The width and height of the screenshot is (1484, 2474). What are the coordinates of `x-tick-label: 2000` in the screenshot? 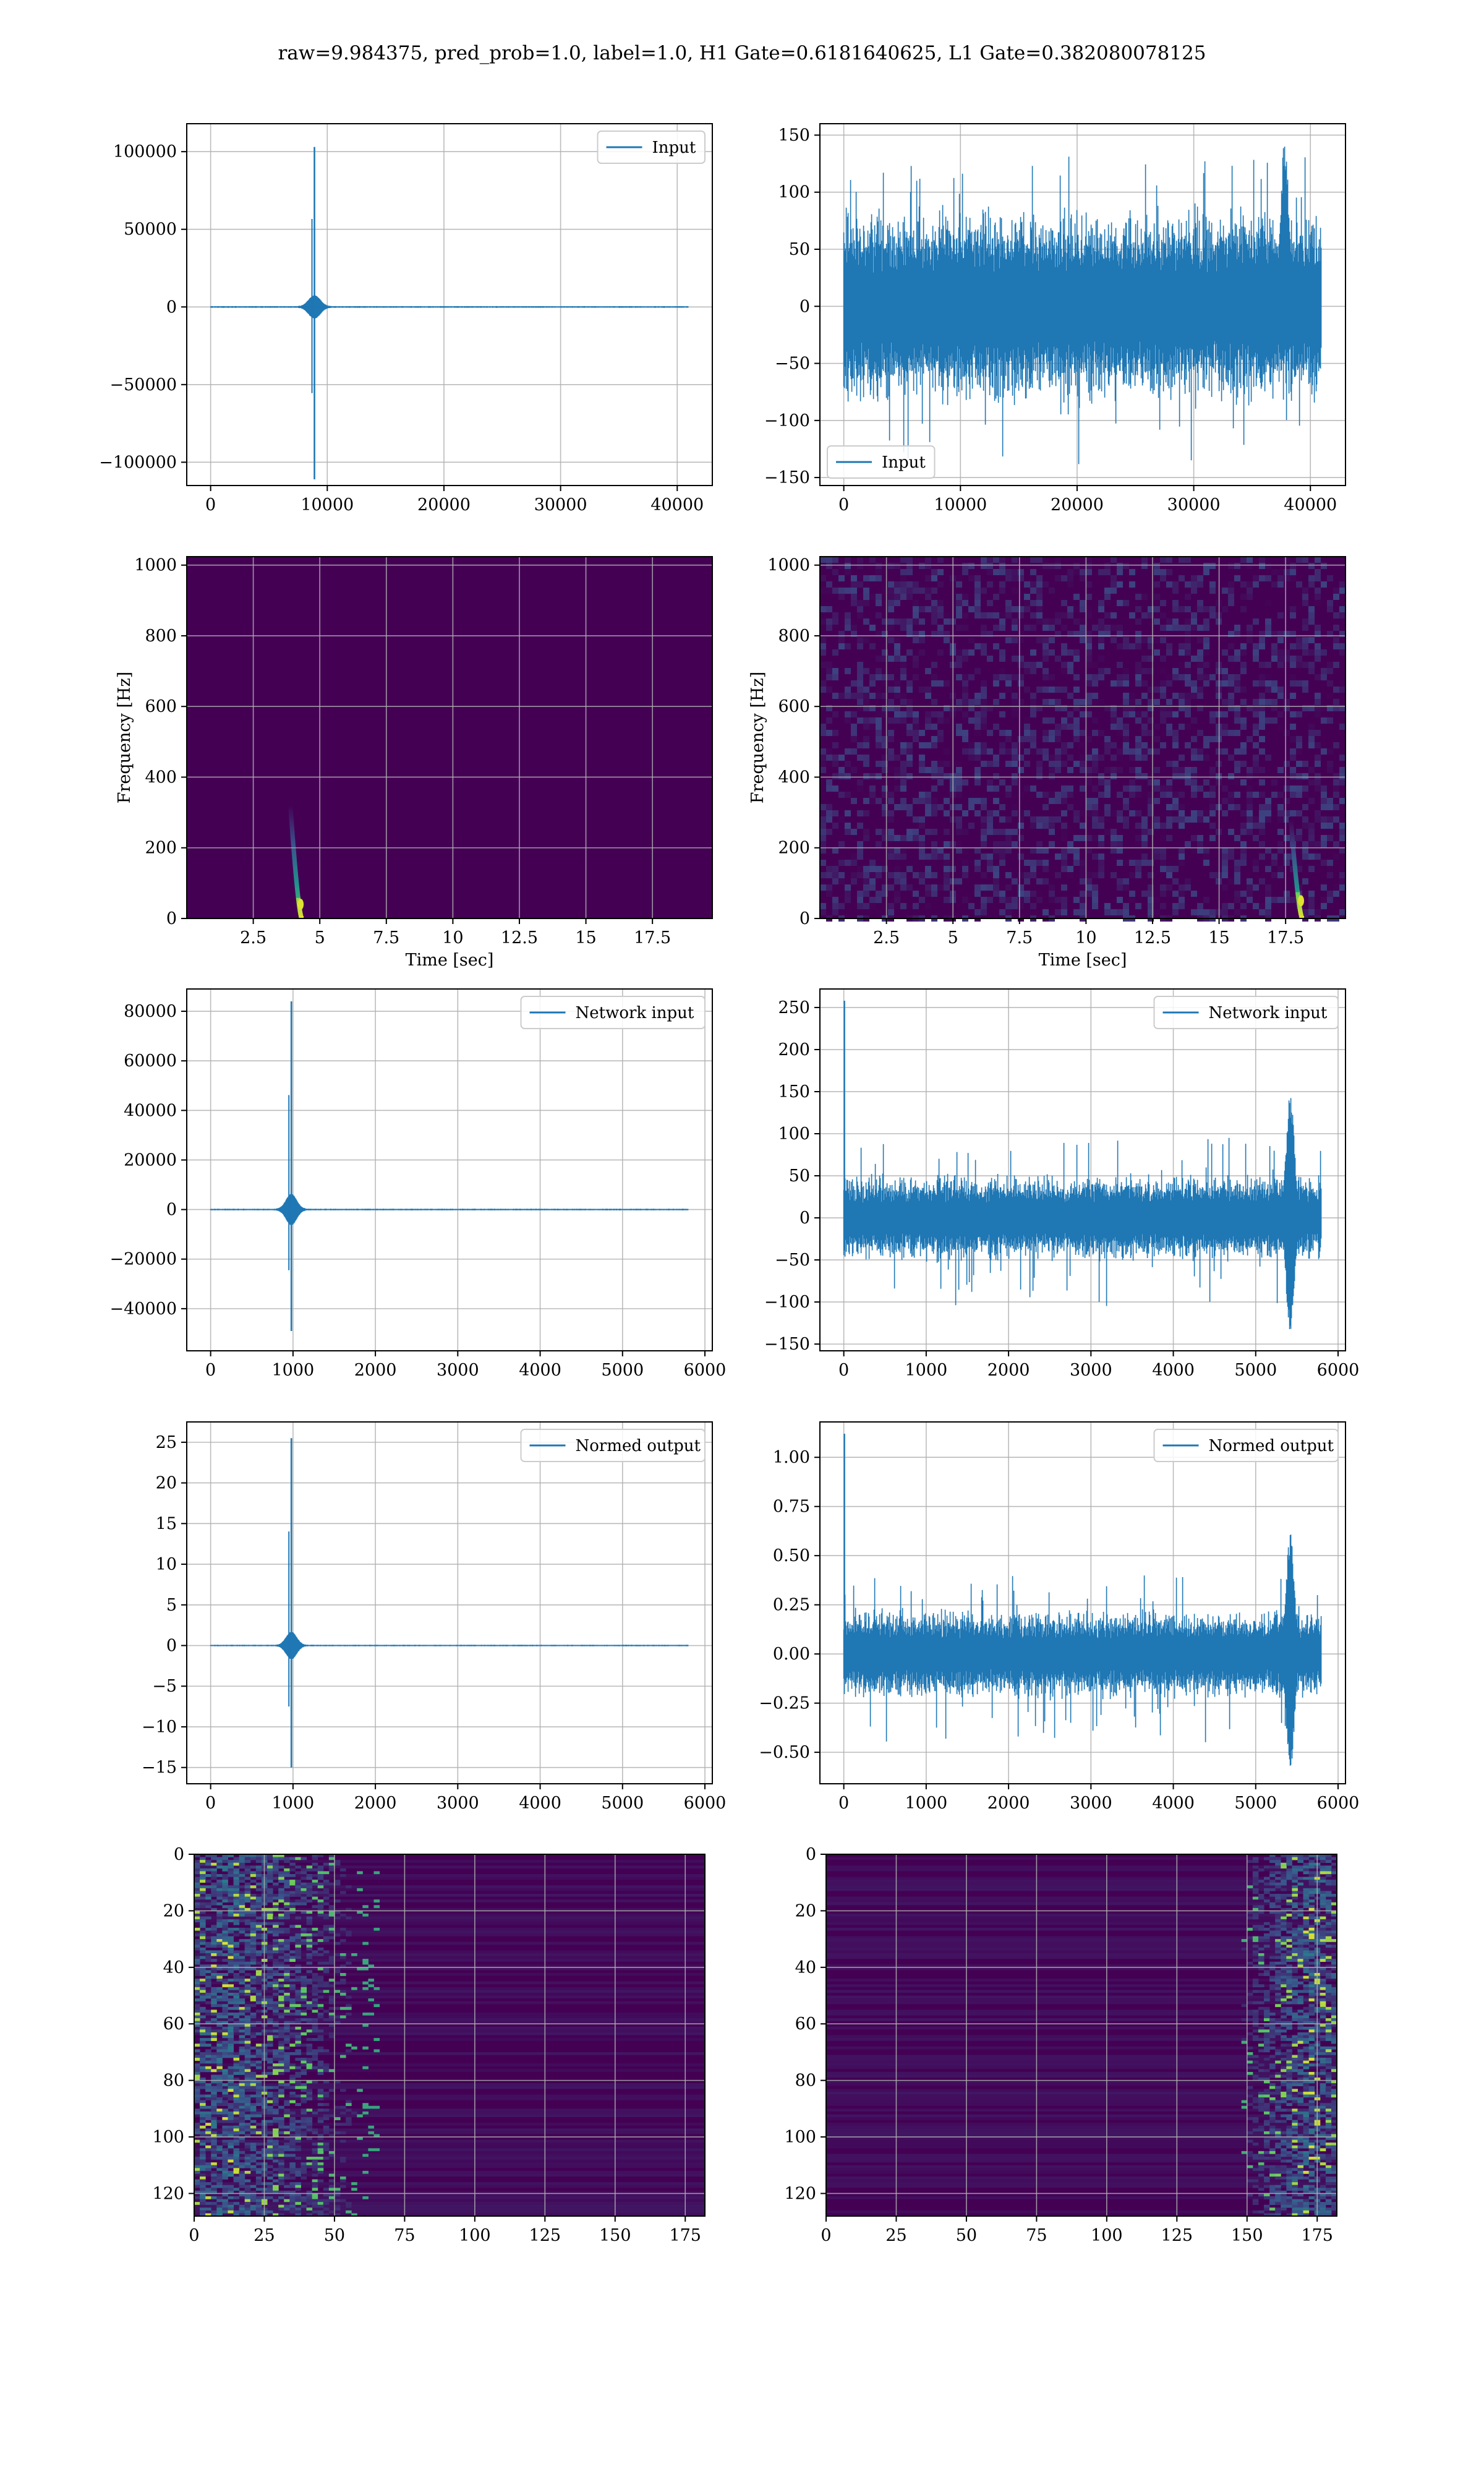 It's located at (375, 1803).